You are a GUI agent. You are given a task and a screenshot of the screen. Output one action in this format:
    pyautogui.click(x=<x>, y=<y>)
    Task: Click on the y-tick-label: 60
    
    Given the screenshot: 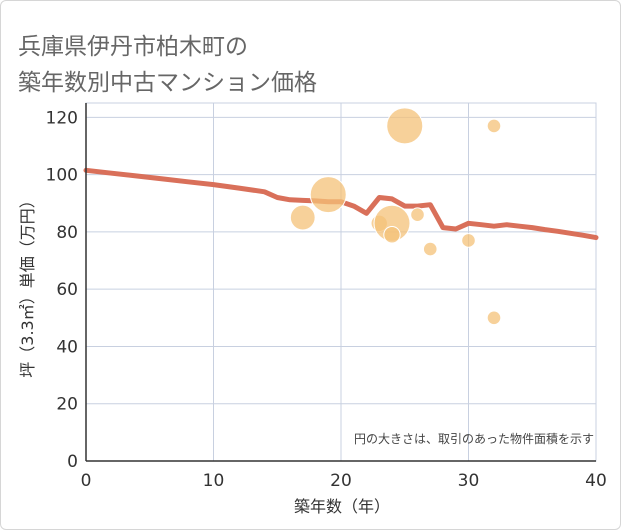 What is the action you would take?
    pyautogui.click(x=67, y=290)
    